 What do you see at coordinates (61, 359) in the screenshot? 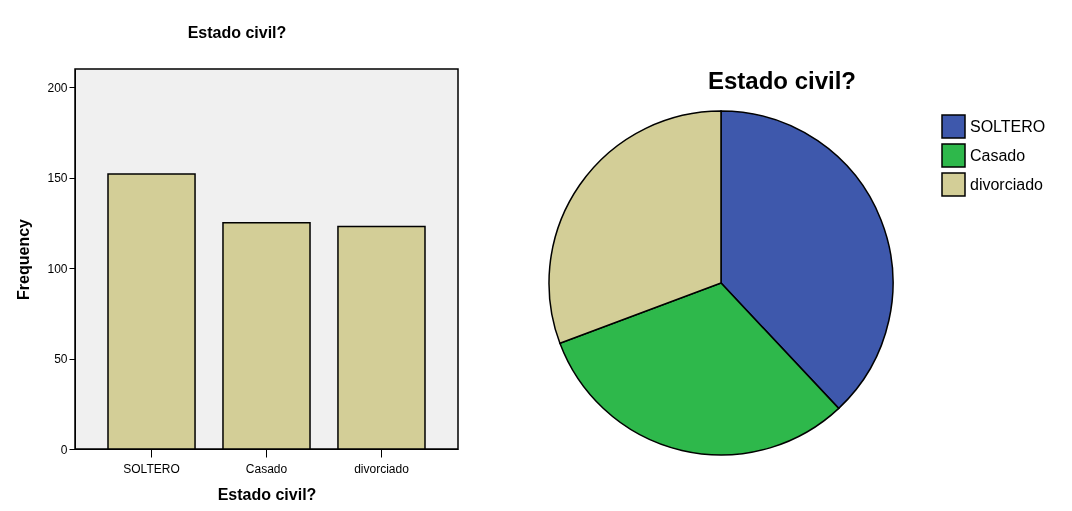
I see `y-tick-label: 50` at bounding box center [61, 359].